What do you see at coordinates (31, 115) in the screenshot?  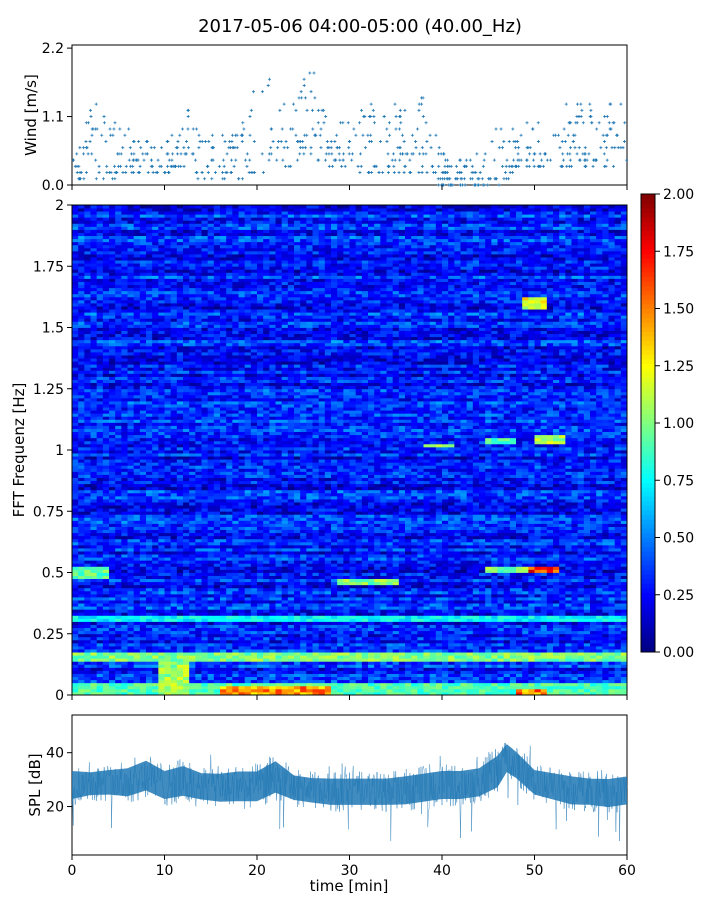 I see `wind-ylabel: Wind [m/s]` at bounding box center [31, 115].